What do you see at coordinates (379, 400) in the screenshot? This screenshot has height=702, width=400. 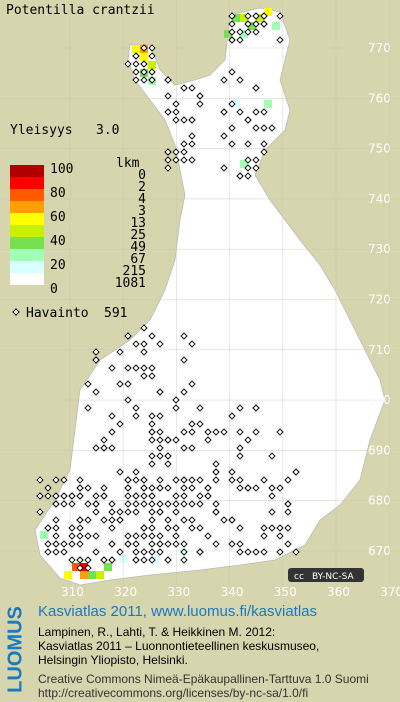 I see `y-label: 700` at bounding box center [379, 400].